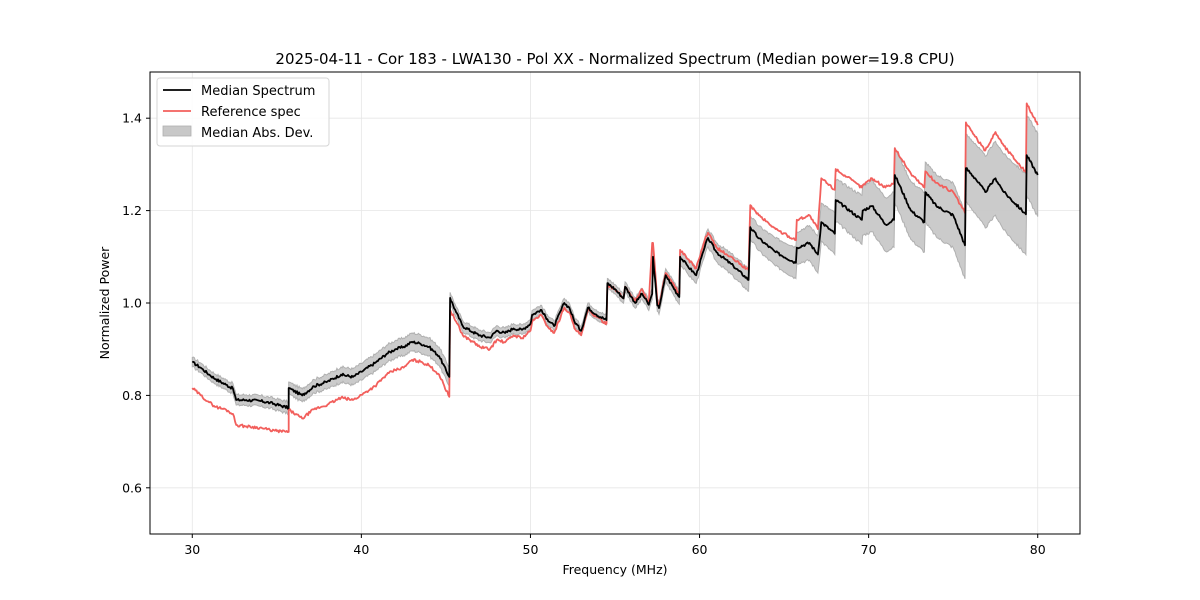  I want to click on legend-mad-label: Median Abs. Dev., so click(257, 133).